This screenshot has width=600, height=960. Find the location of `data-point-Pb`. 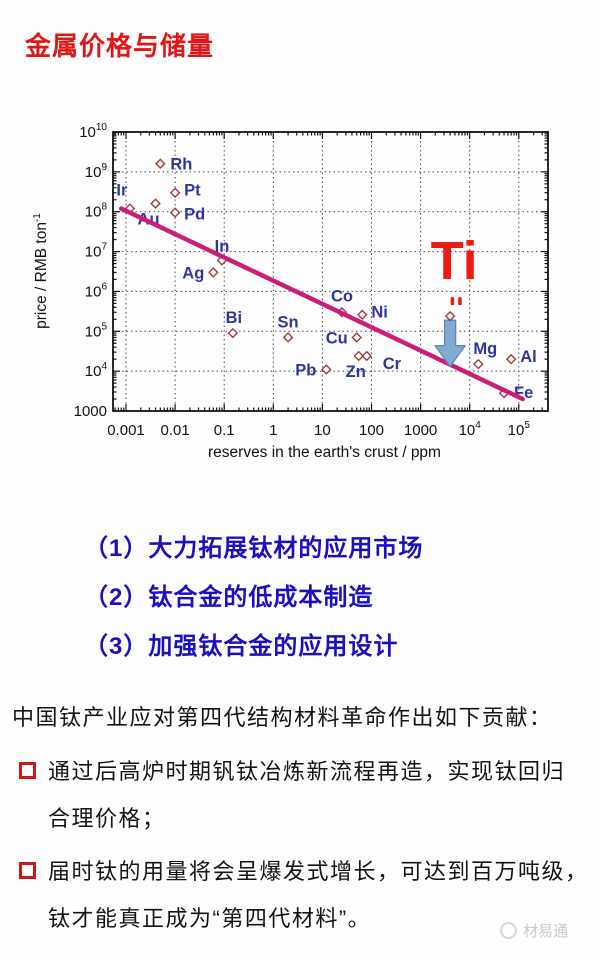

data-point-Pb is located at coordinates (326, 369).